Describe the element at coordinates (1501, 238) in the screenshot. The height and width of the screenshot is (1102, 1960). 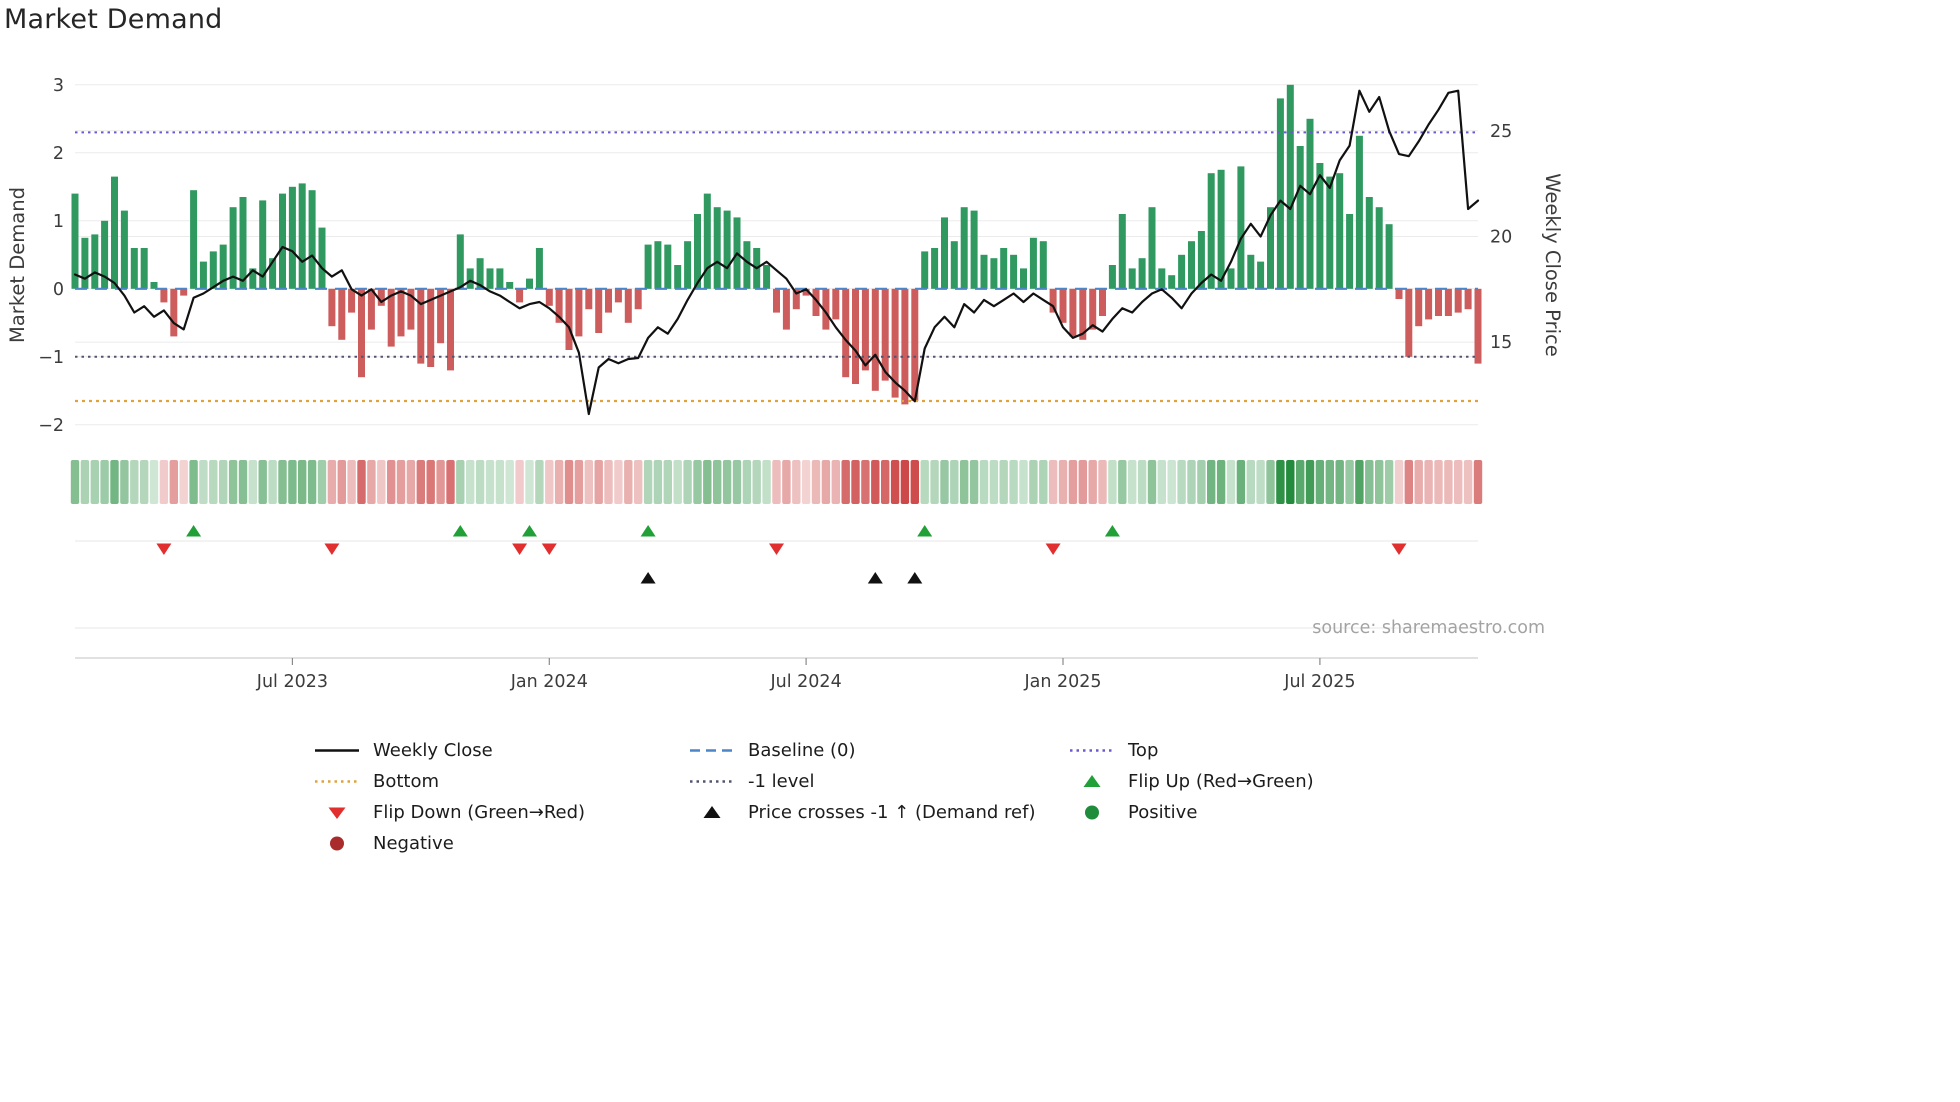
I see `y-tick-label: 20` at that location.